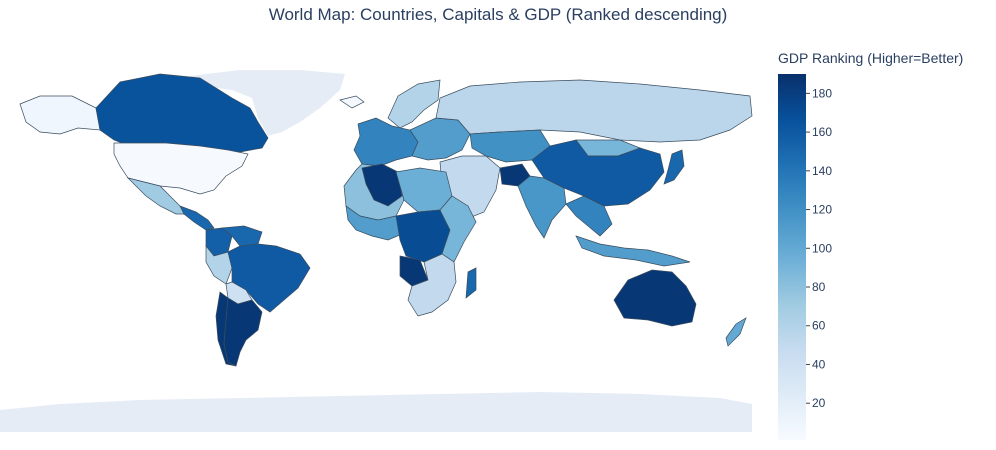 This screenshot has height=450, width=996. What do you see at coordinates (822, 171) in the screenshot?
I see `colorbar-tick-label: 140` at bounding box center [822, 171].